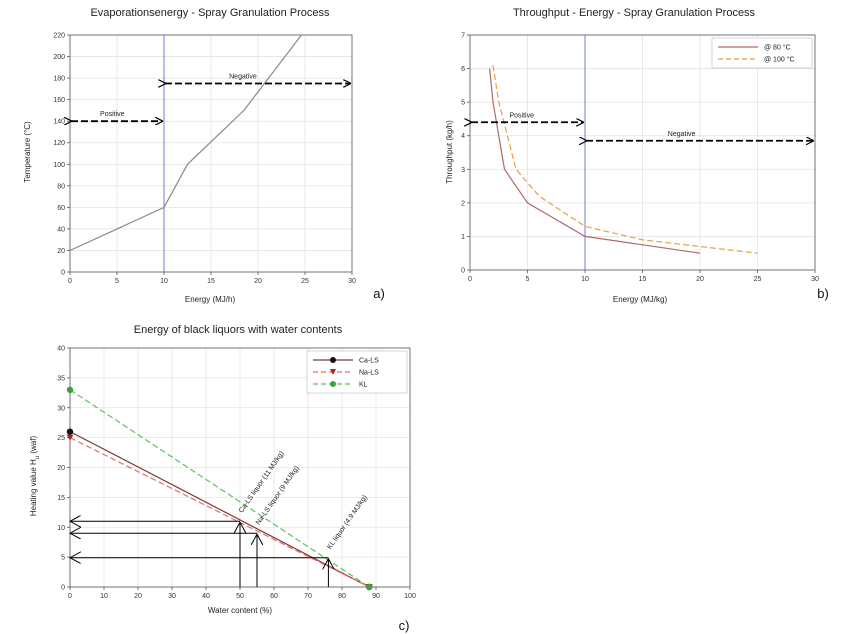 The width and height of the screenshot is (841, 634). I want to click on chart-a-xtick-label: 20, so click(258, 281).